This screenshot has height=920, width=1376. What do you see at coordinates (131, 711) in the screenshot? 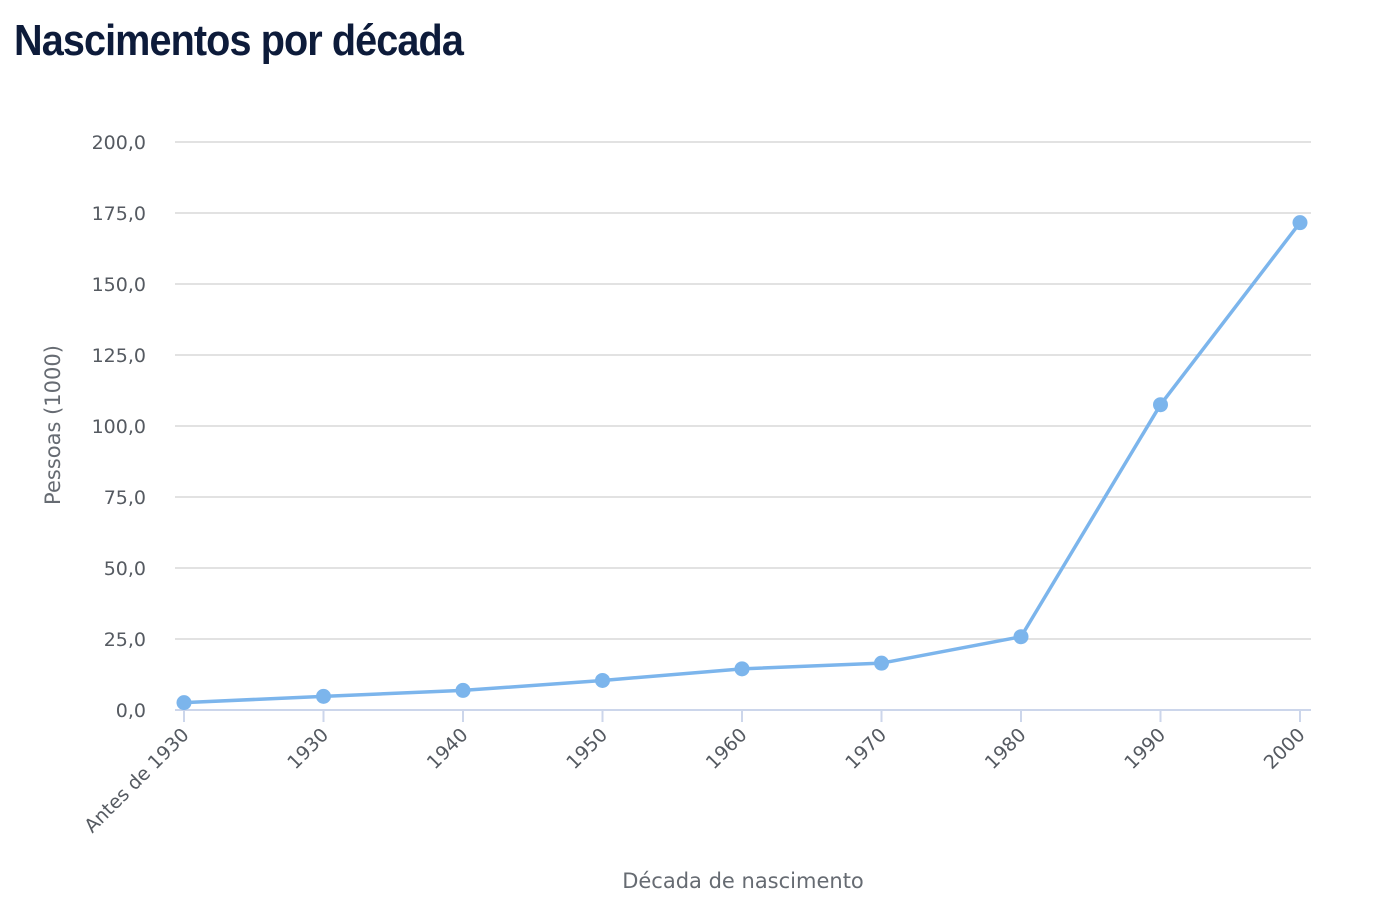
I see `y-tick-label: 0,0` at bounding box center [131, 711].